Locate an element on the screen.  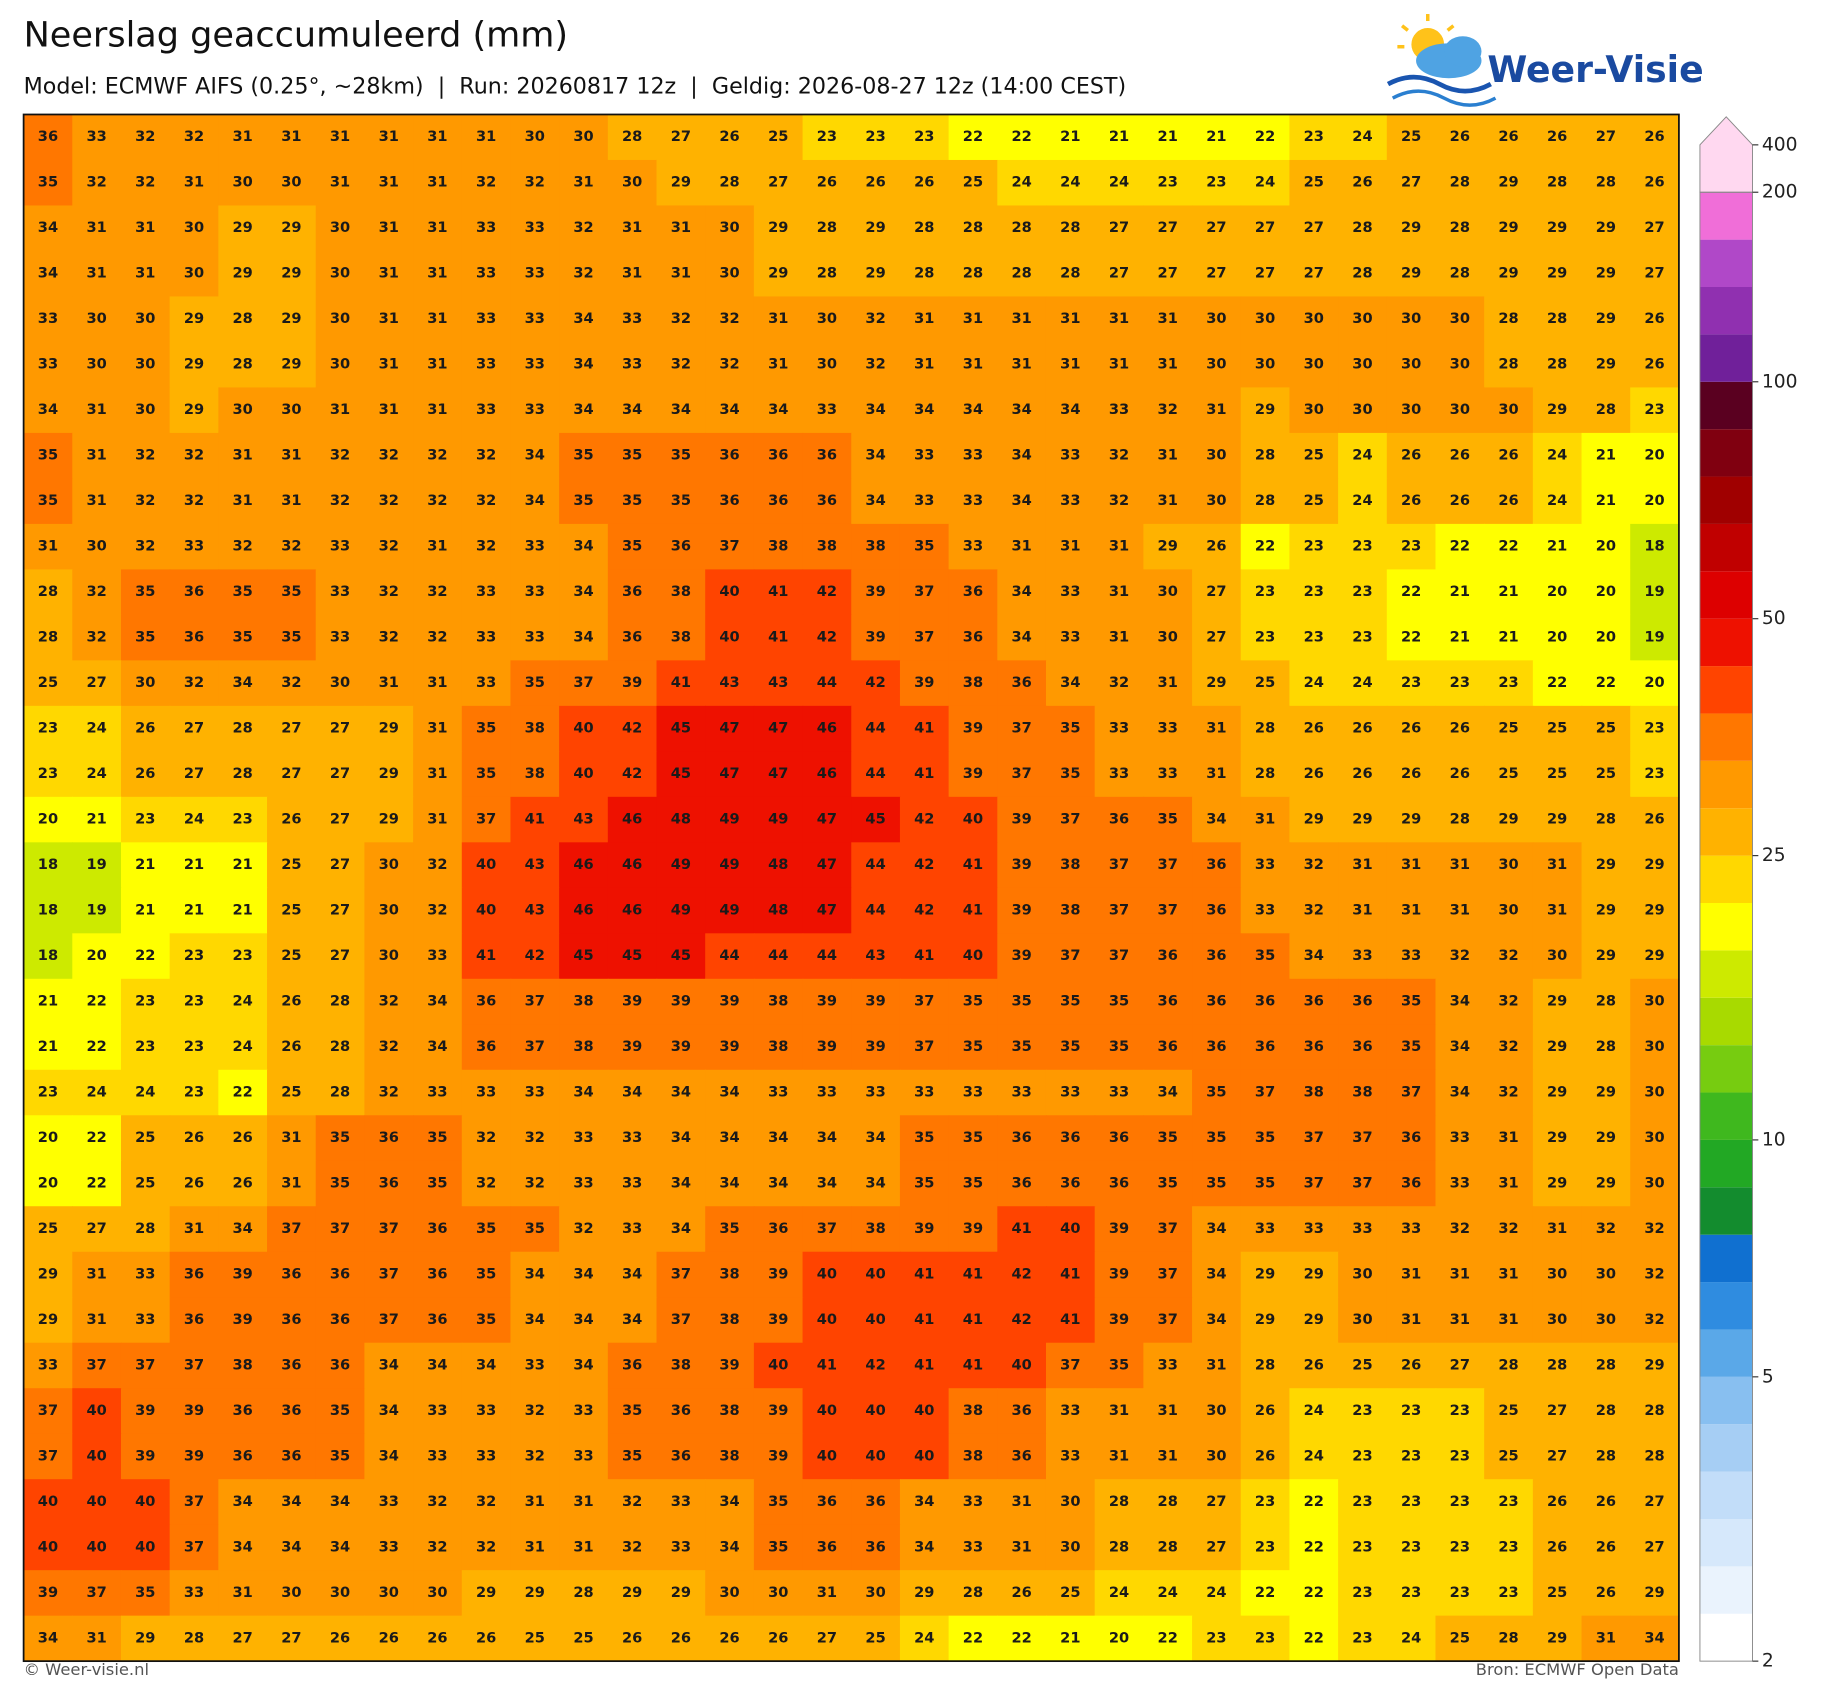
precip-label: 25 is located at coordinates (973, 182).